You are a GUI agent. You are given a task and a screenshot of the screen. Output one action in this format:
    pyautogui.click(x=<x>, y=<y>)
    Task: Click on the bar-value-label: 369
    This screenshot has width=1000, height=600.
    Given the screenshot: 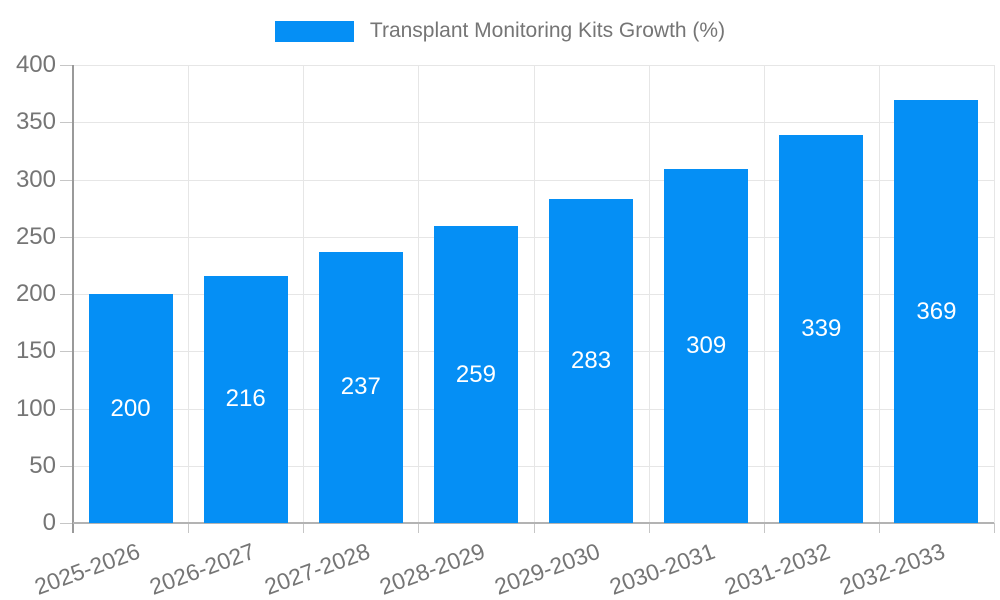 What is the action you would take?
    pyautogui.click(x=936, y=311)
    